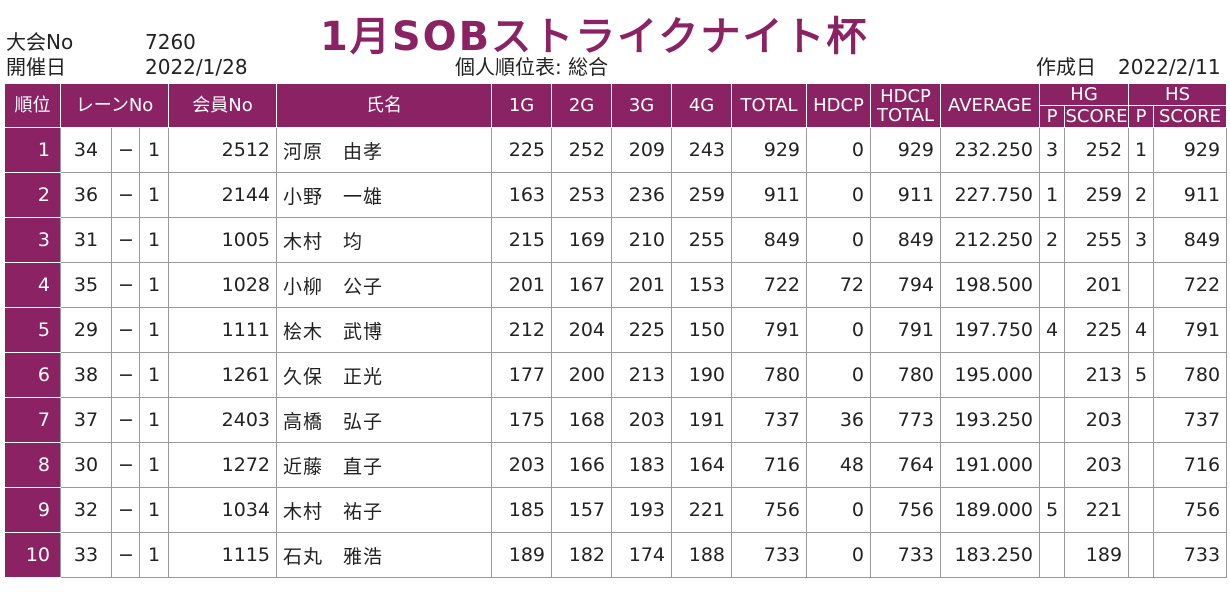 The width and height of the screenshot is (1230, 611). Describe the element at coordinates (1052, 510) in the screenshot. I see `cell-hg-place: 5` at that location.